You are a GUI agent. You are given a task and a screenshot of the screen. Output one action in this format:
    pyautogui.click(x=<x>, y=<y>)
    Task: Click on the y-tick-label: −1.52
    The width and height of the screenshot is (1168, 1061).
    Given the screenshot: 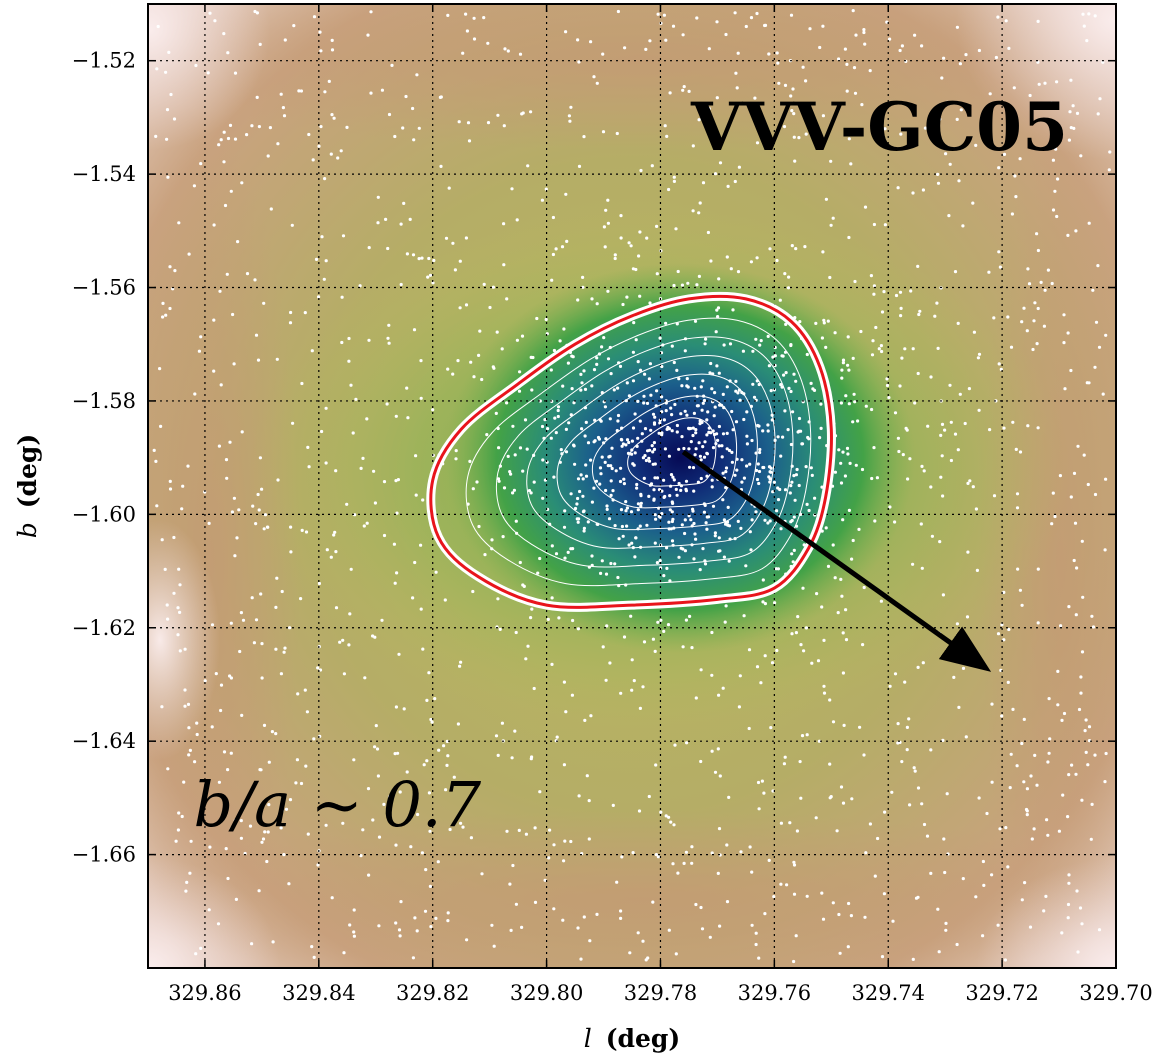 What is the action you would take?
    pyautogui.click(x=104, y=61)
    